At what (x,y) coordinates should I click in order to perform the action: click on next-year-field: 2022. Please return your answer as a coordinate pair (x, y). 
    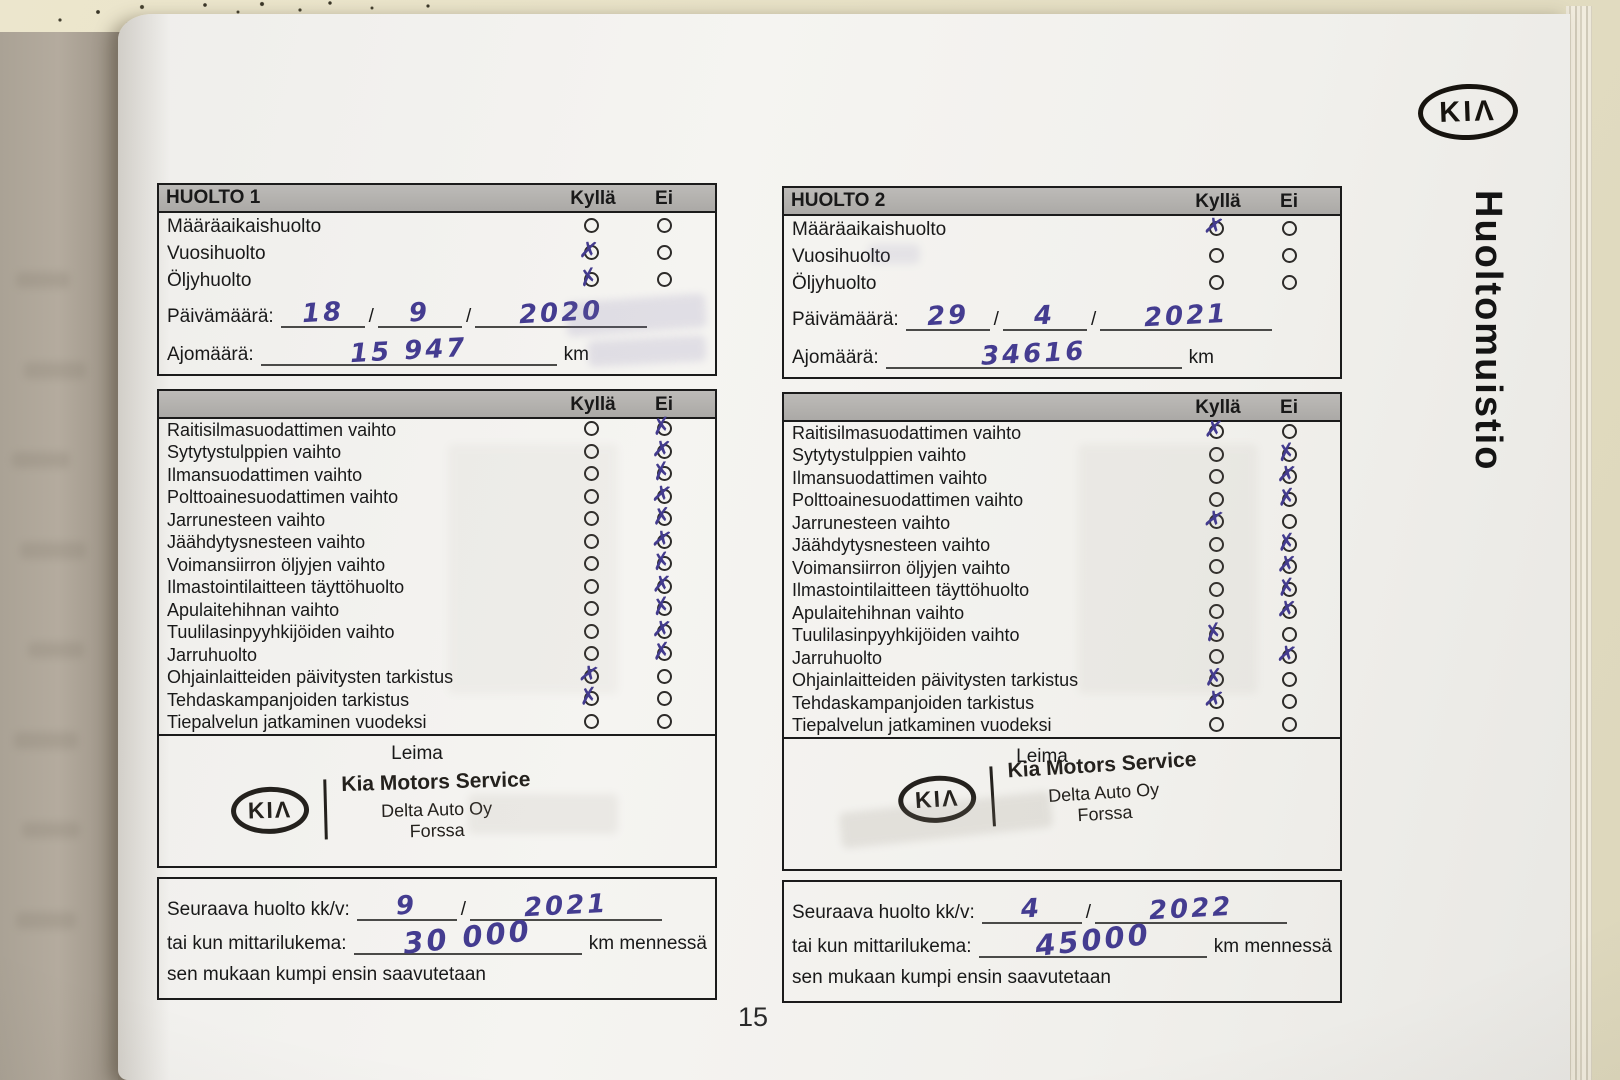
    Looking at the image, I should click on (1191, 909).